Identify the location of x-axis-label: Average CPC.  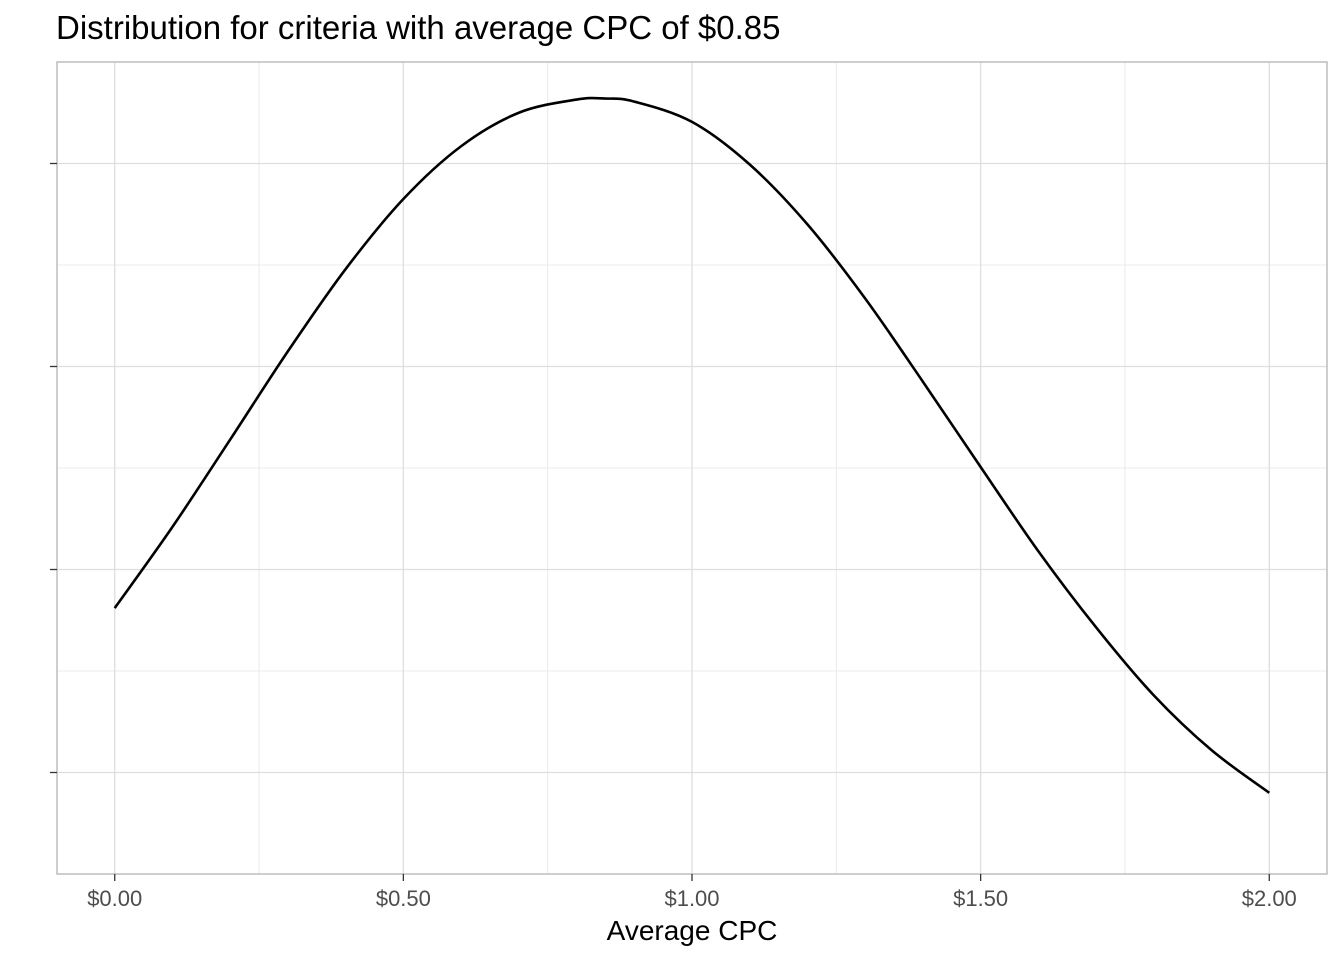
(692, 930).